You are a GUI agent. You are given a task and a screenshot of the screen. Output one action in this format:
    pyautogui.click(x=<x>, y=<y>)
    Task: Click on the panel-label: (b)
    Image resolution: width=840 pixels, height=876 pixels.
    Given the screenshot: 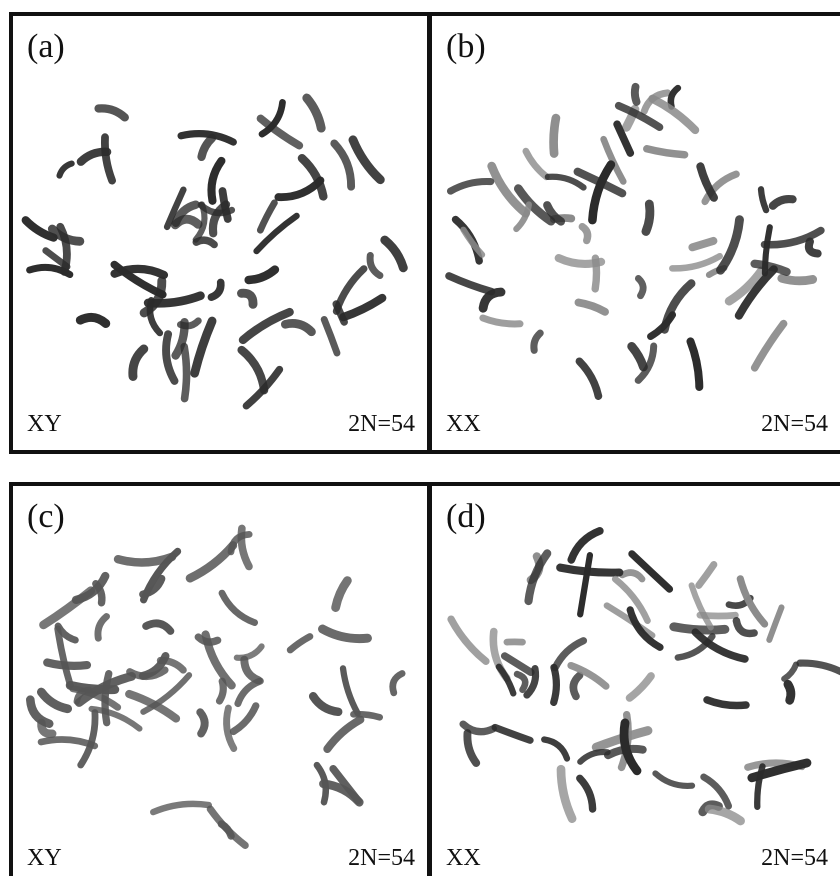 What is the action you would take?
    pyautogui.click(x=466, y=46)
    